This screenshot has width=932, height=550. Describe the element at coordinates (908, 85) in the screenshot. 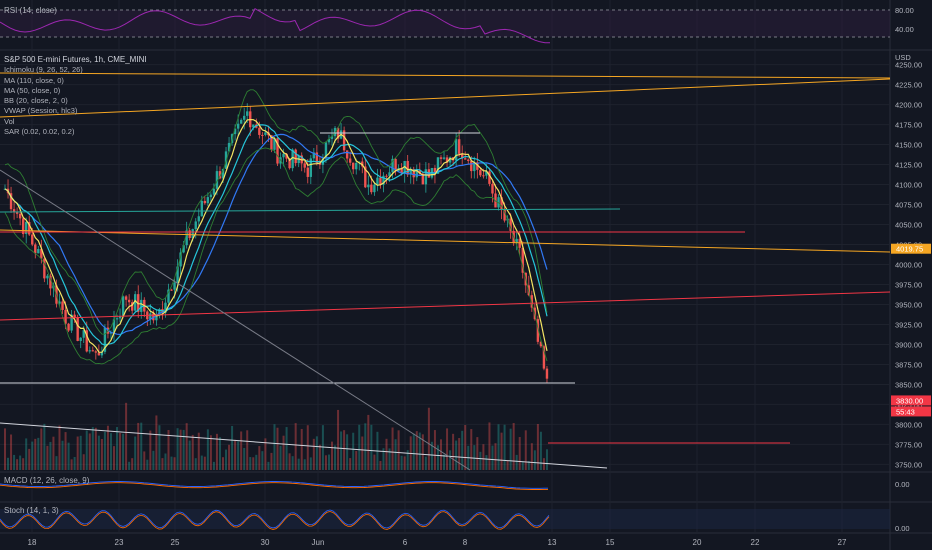

I see `y-tick-label: 4225.00` at that location.